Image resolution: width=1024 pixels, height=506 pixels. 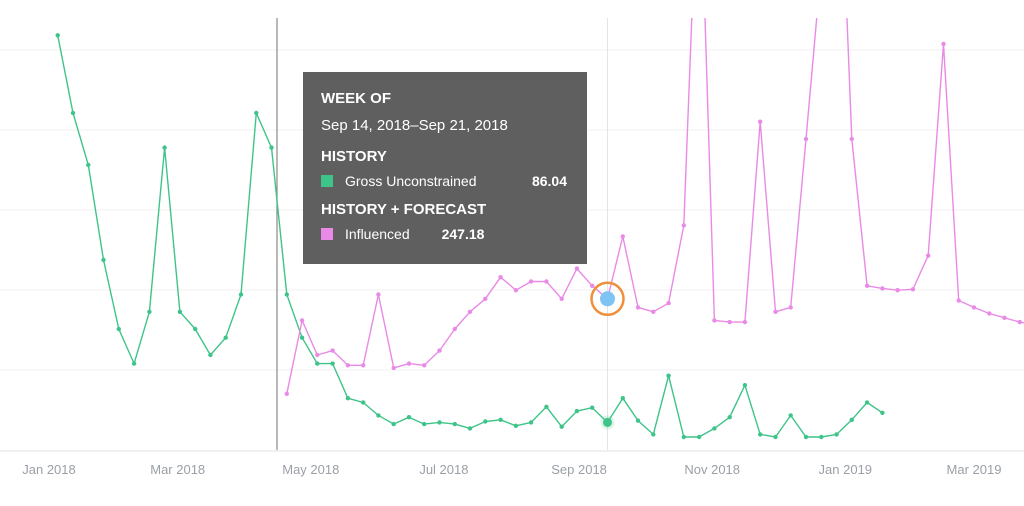 I want to click on gross-hover-point, so click(x=607, y=422).